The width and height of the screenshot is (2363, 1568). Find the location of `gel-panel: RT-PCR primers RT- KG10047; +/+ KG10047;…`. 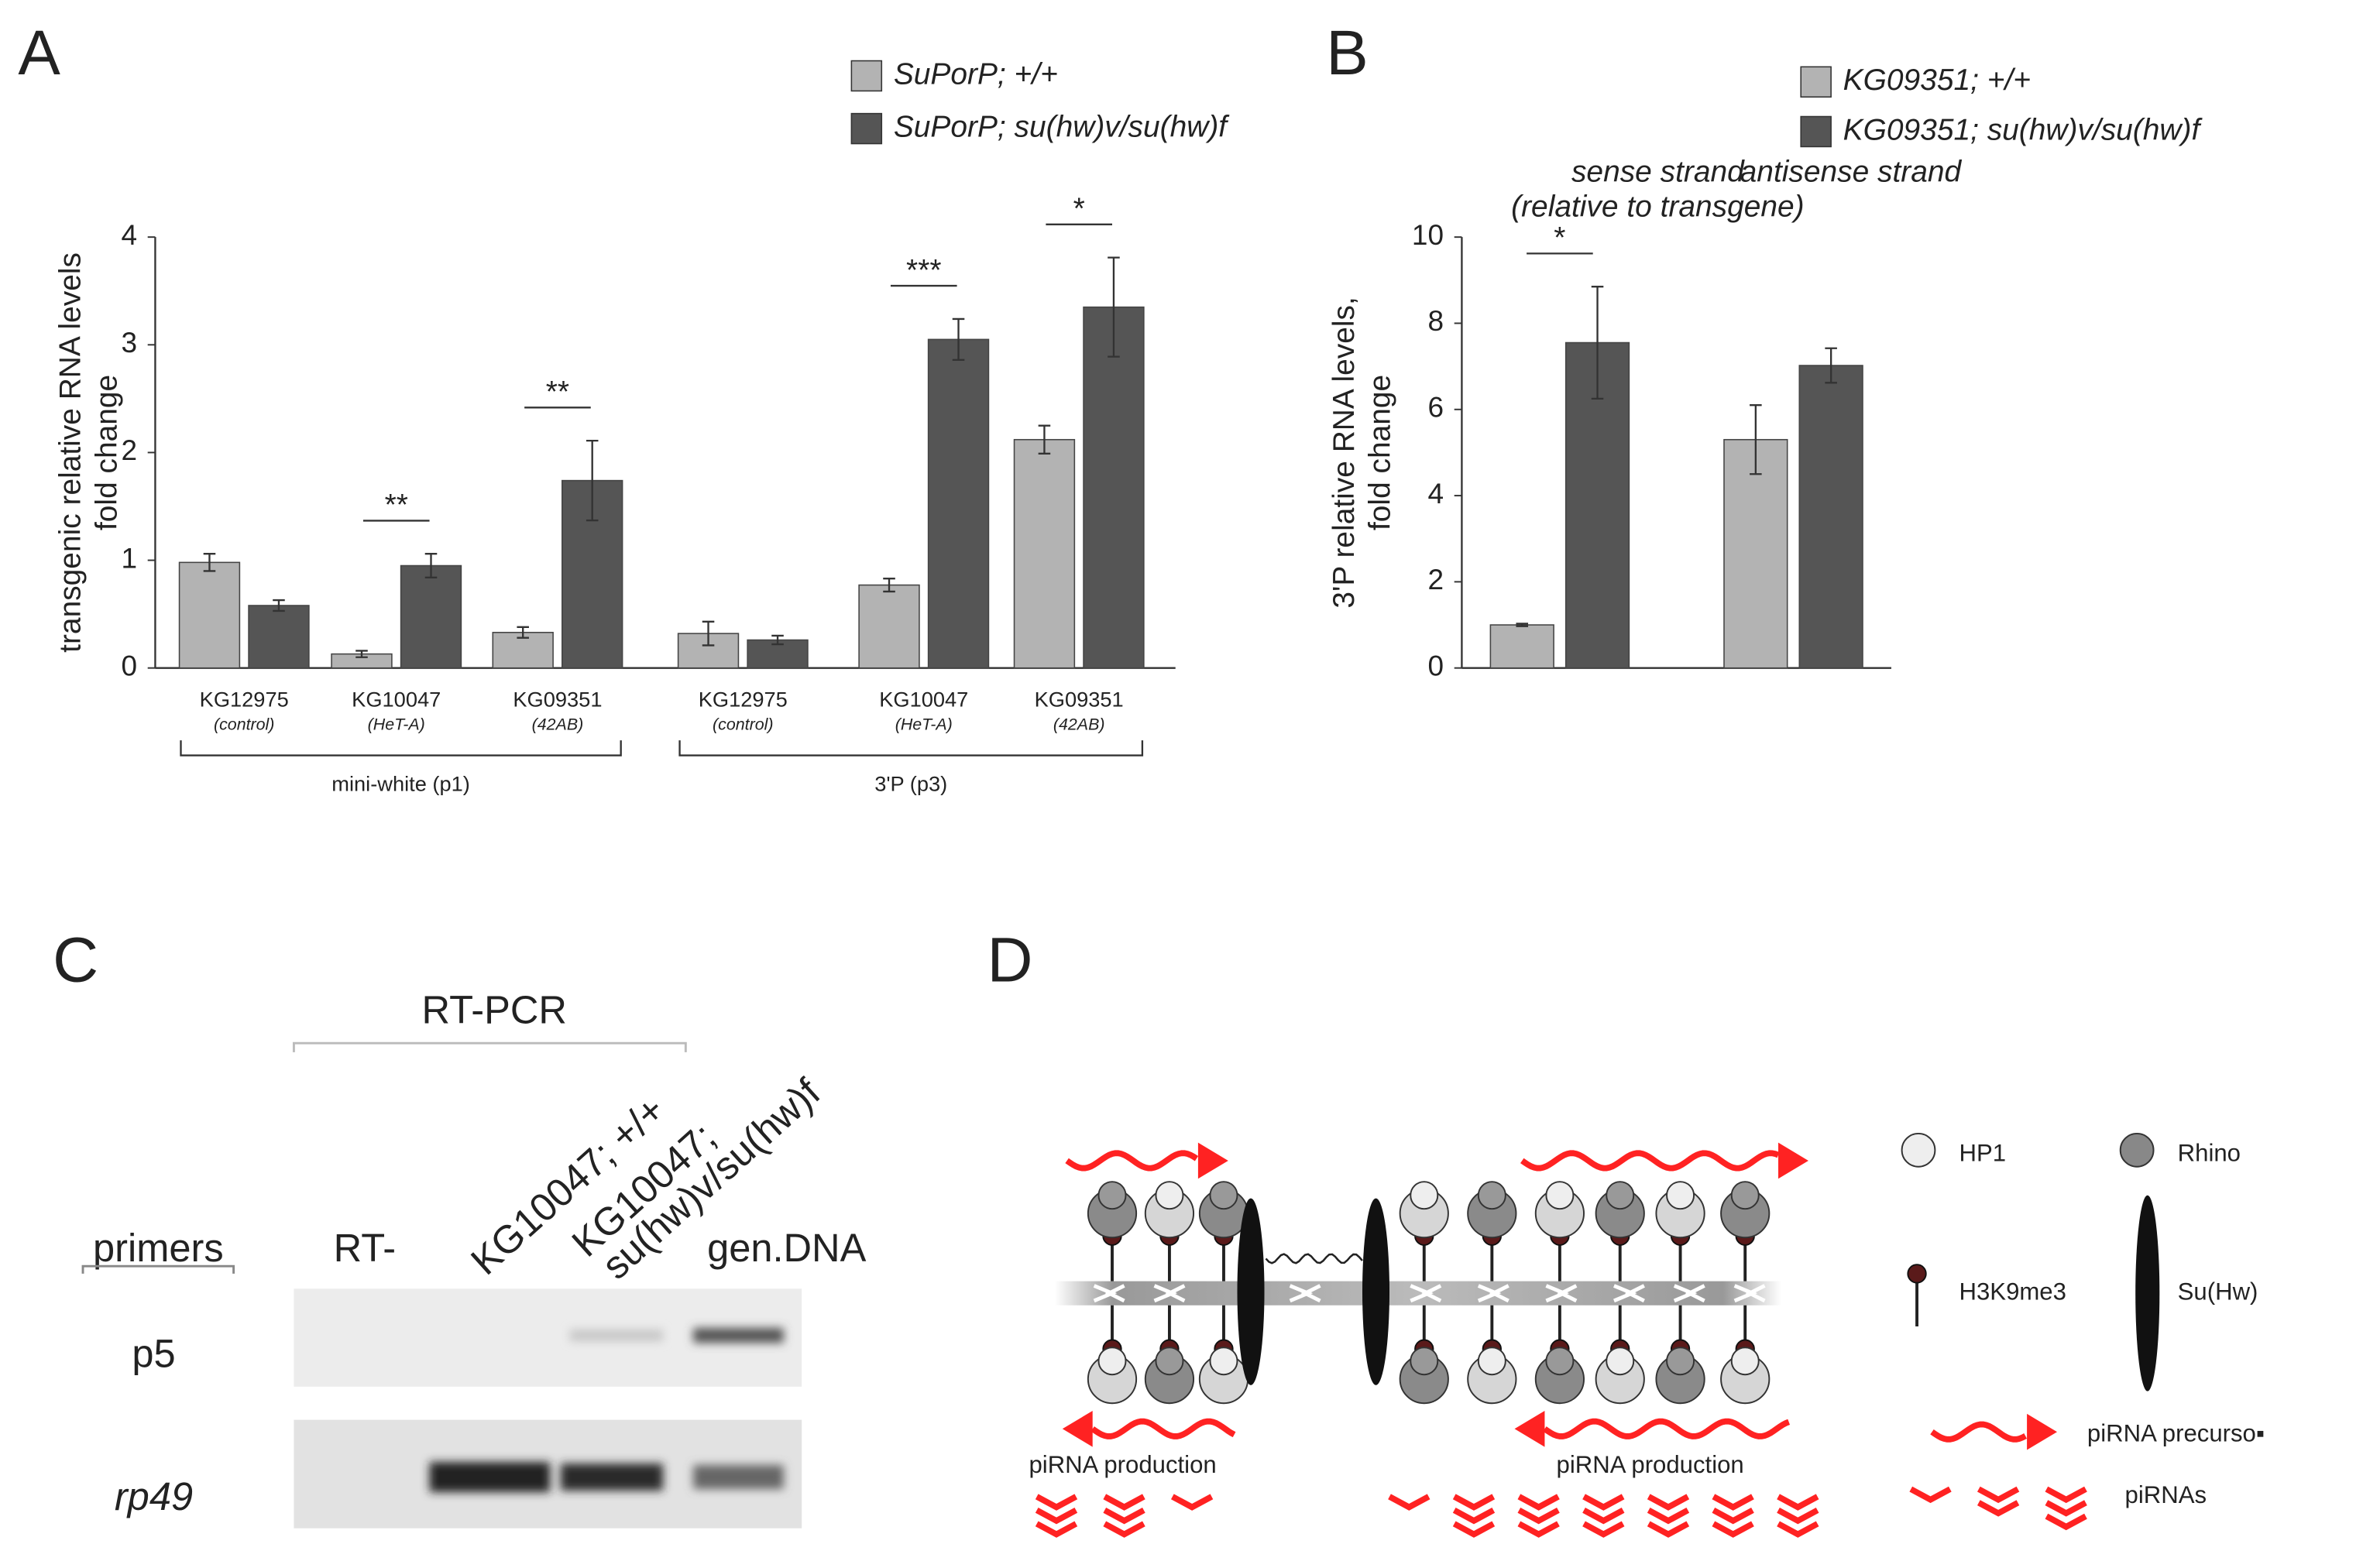

gel-panel: RT-PCR primers RT- KG10047; +/+ KG10047;… is located at coordinates (474, 1258).